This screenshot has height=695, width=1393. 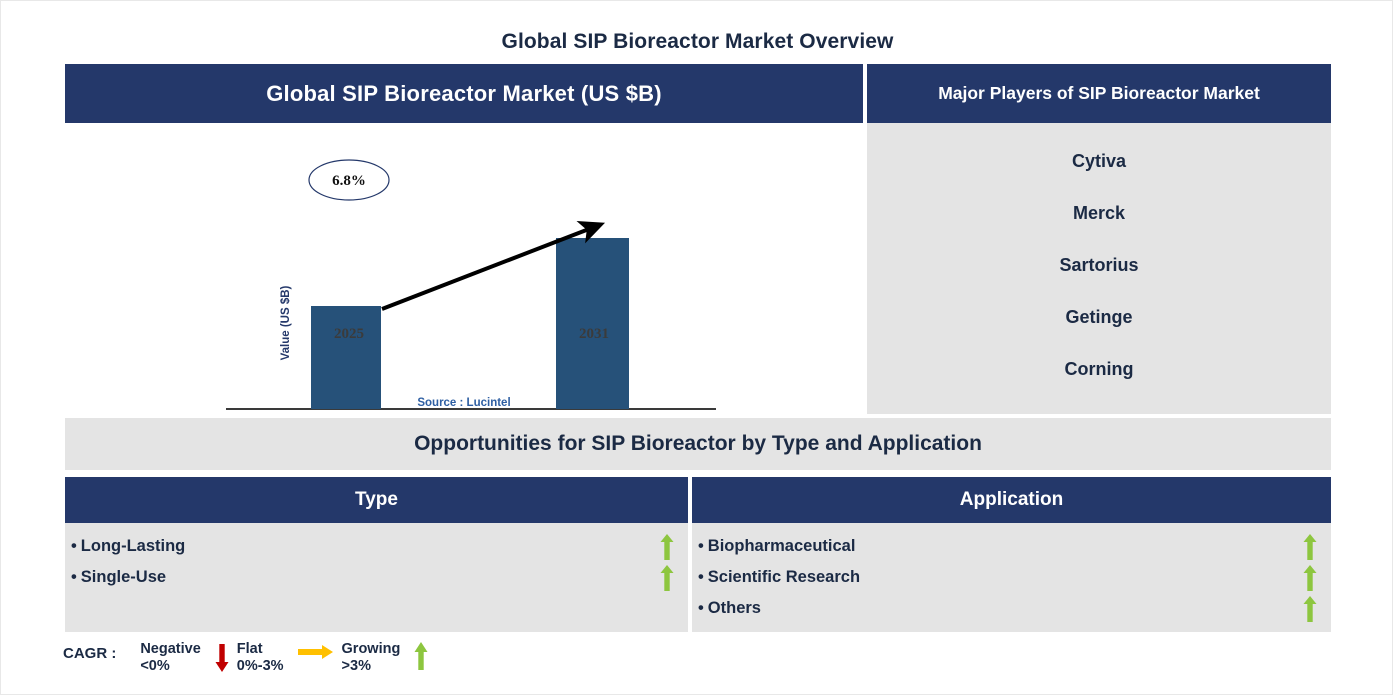 I want to click on list-item: • Long-Lasting, so click(x=376, y=546).